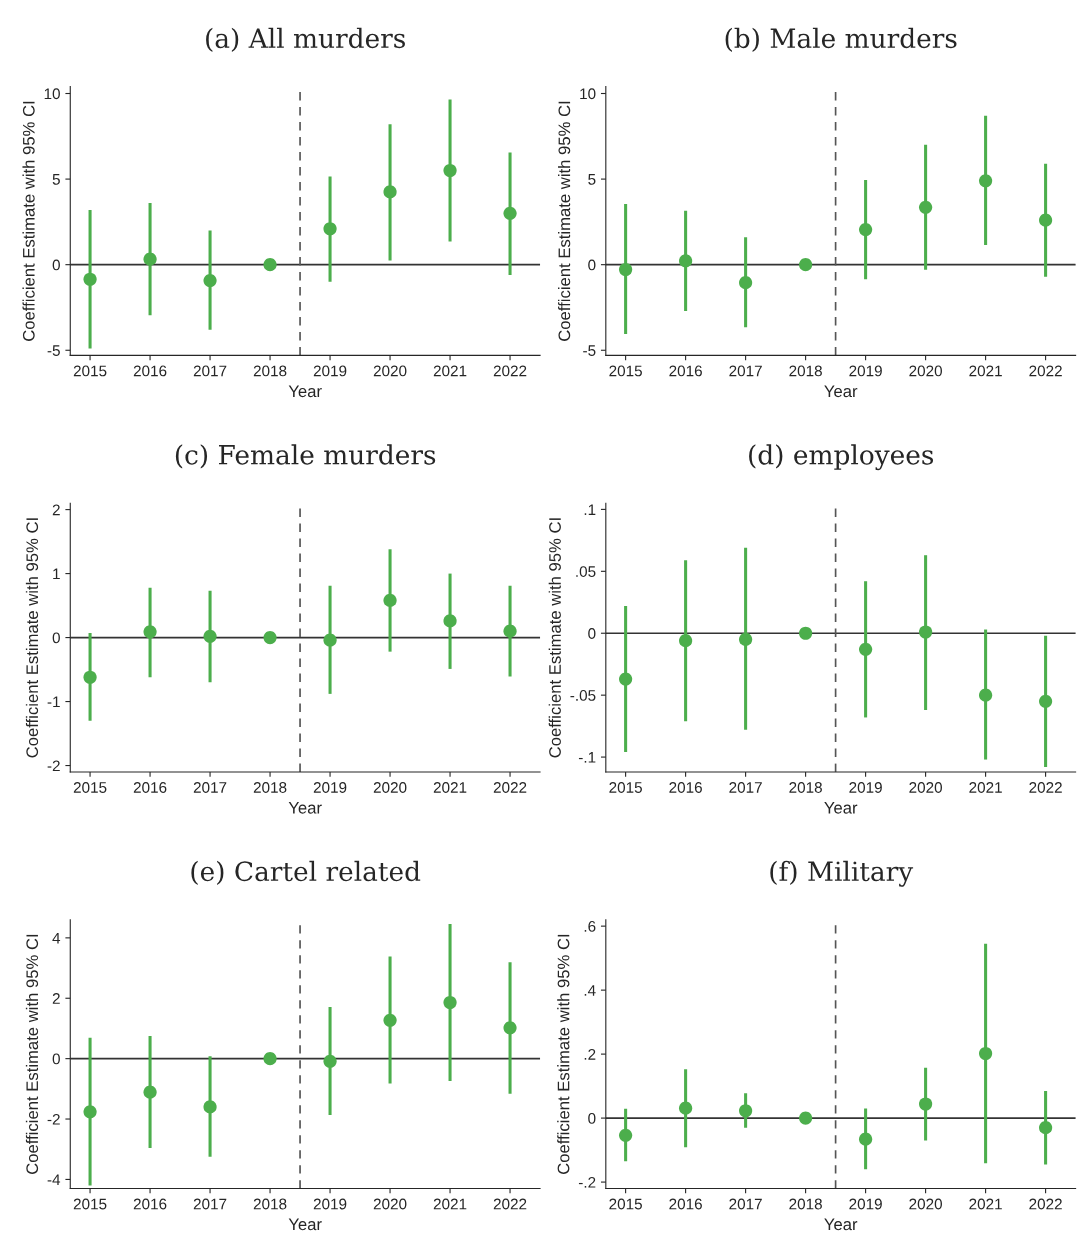 The height and width of the screenshot is (1238, 1081). Describe the element at coordinates (54, 1179) in the screenshot. I see `y-tick-label: -4` at that location.